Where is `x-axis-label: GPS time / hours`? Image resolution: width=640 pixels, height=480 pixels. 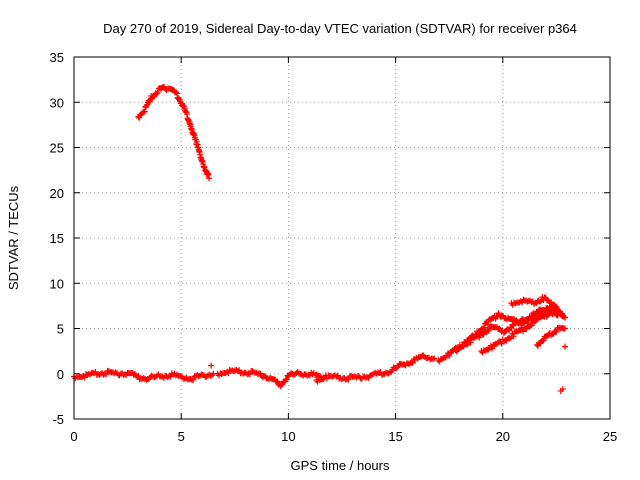
x-axis-label: GPS time / hours is located at coordinates (340, 465).